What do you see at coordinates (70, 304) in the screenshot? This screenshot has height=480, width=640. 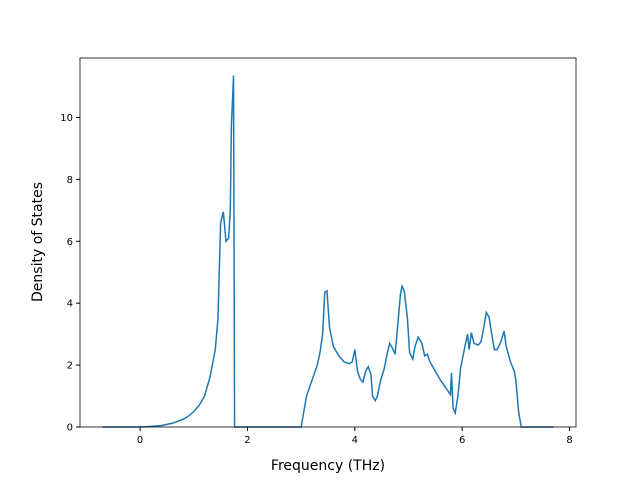 I see `y-tick-label: 4` at bounding box center [70, 304].